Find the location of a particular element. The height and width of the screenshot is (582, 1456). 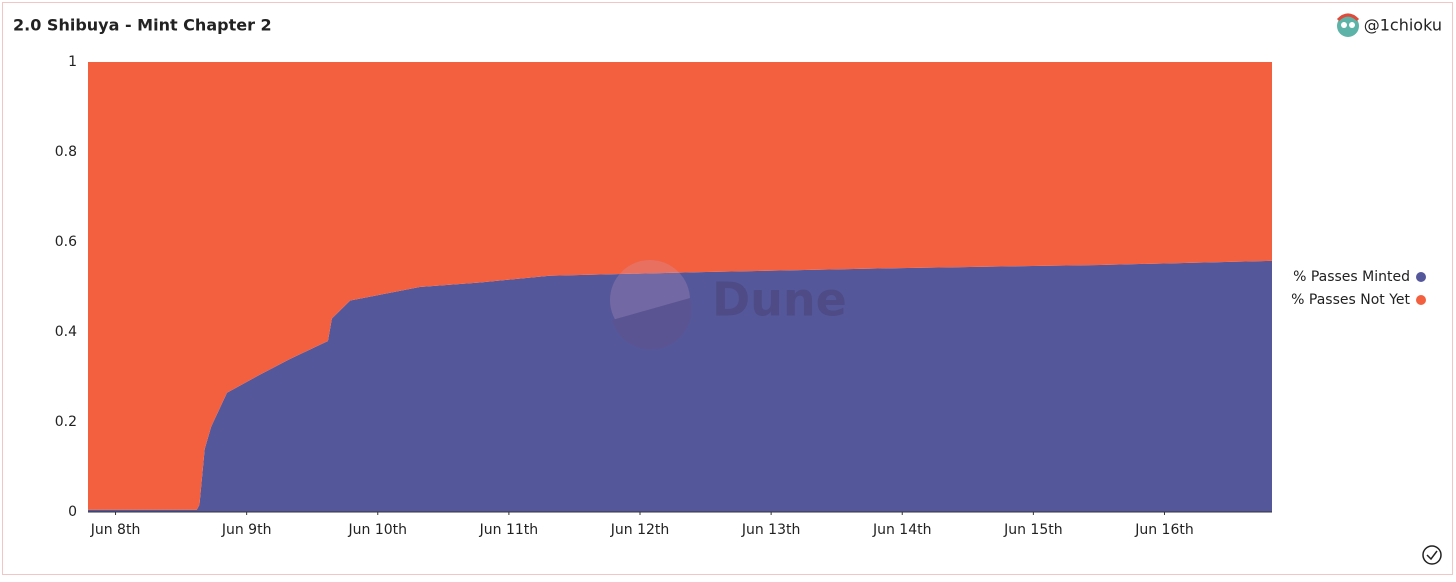

x-tick-label: Jun 8th is located at coordinates (115, 530).